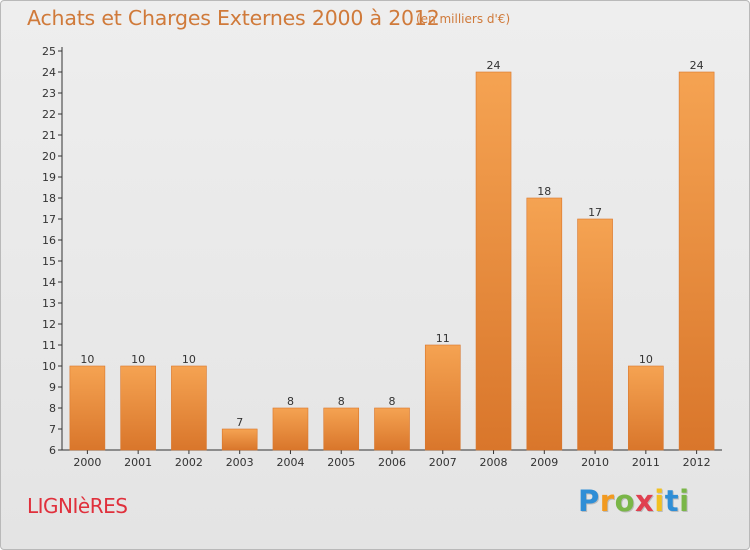  What do you see at coordinates (392, 462) in the screenshot?
I see `x-tick-label: 2006` at bounding box center [392, 462].